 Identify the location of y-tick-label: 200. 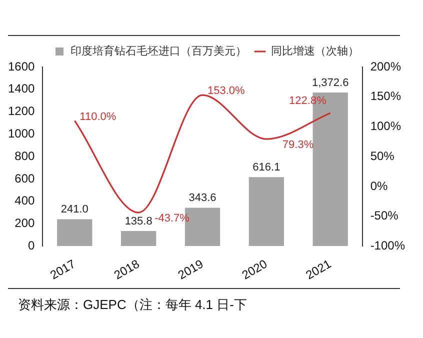
(25, 223).